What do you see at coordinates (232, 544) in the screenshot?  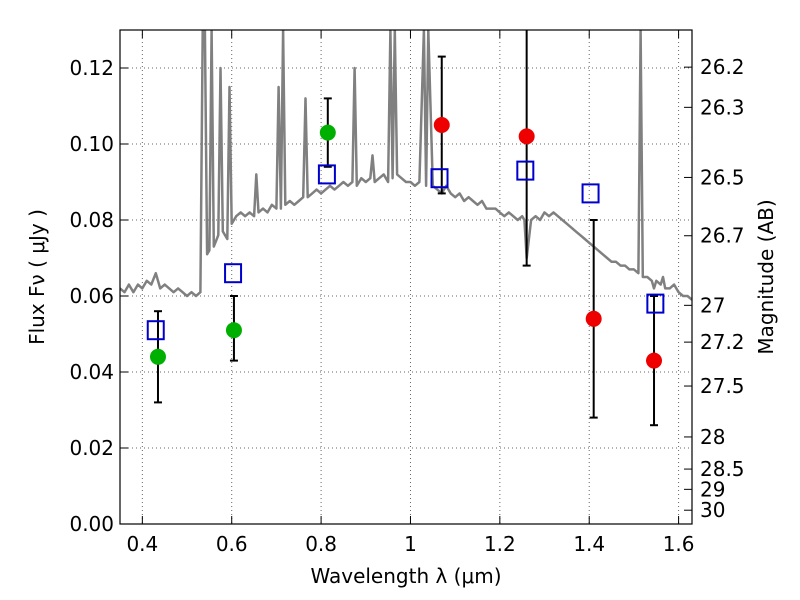 I see `x-tick-label: 0.6` at bounding box center [232, 544].